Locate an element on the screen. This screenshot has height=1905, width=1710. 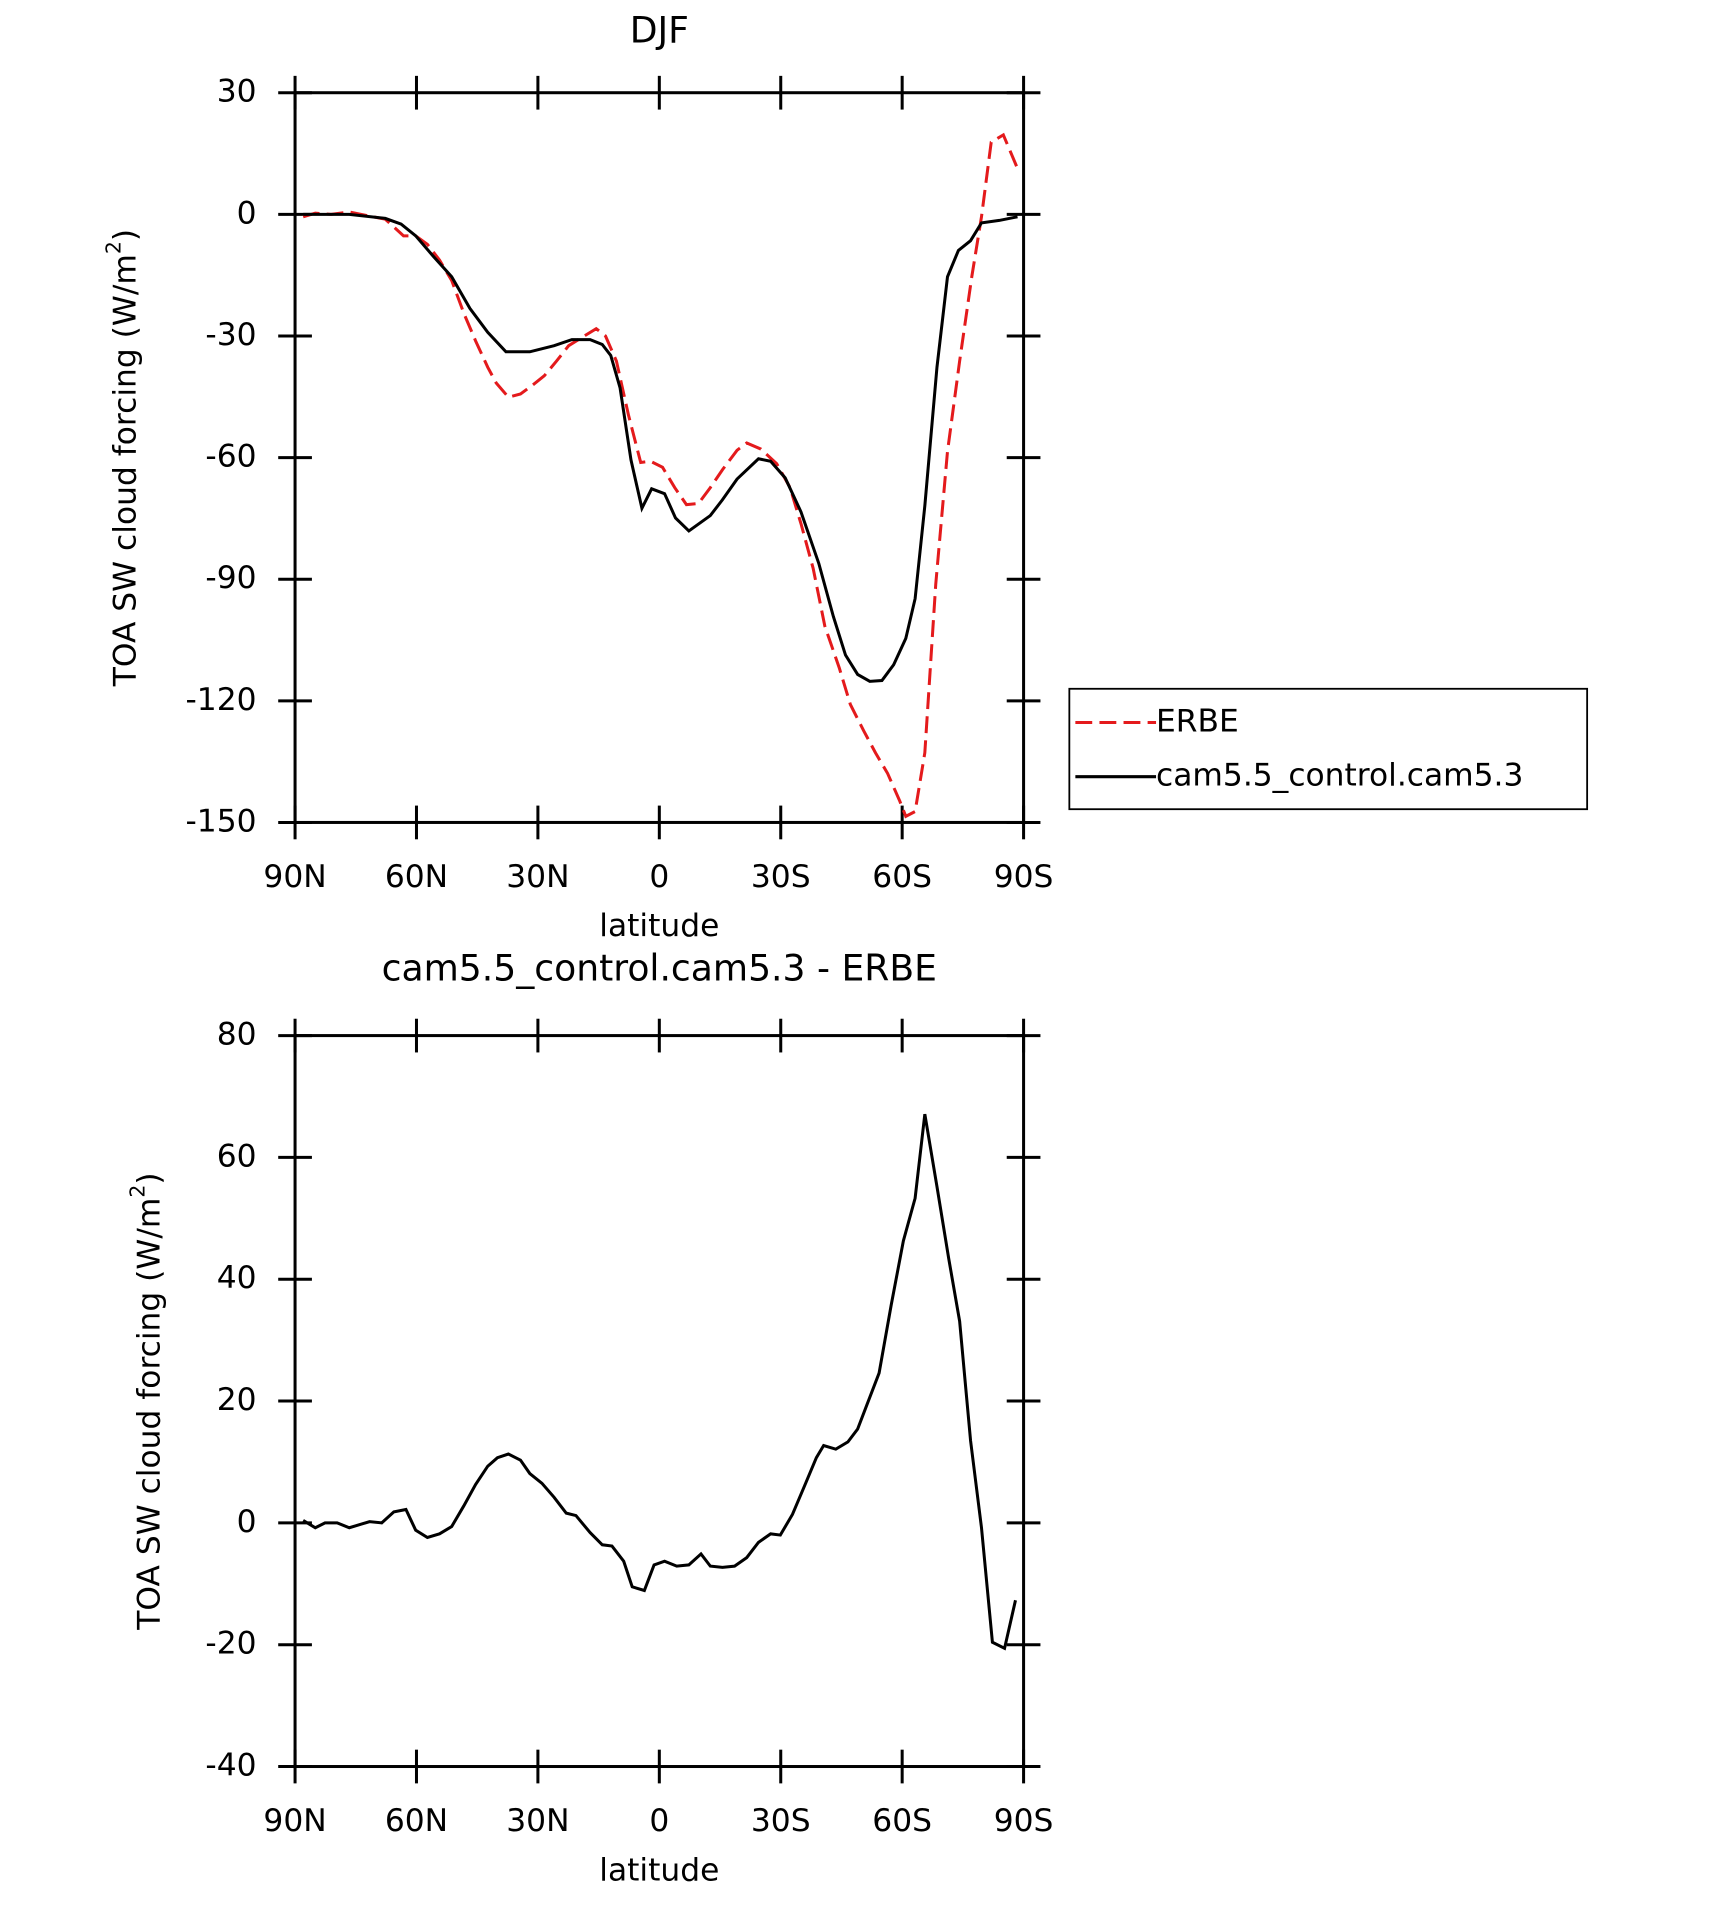
legend-box is located at coordinates (1328, 749).